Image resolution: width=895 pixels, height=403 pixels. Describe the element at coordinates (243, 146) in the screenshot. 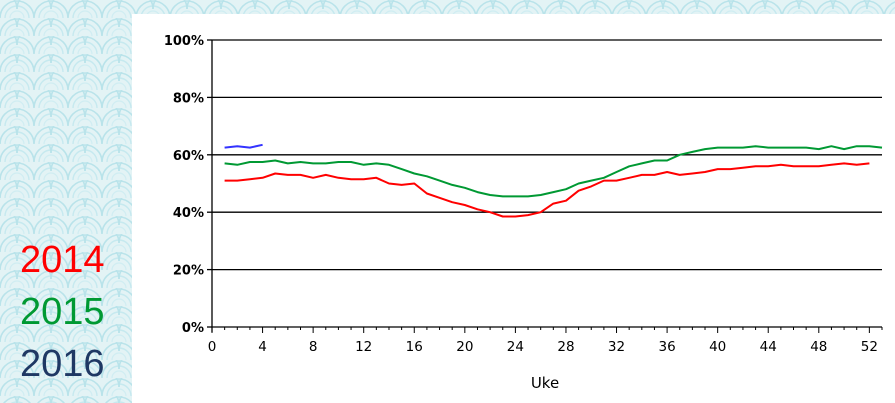

I see `series-line-2016` at that location.